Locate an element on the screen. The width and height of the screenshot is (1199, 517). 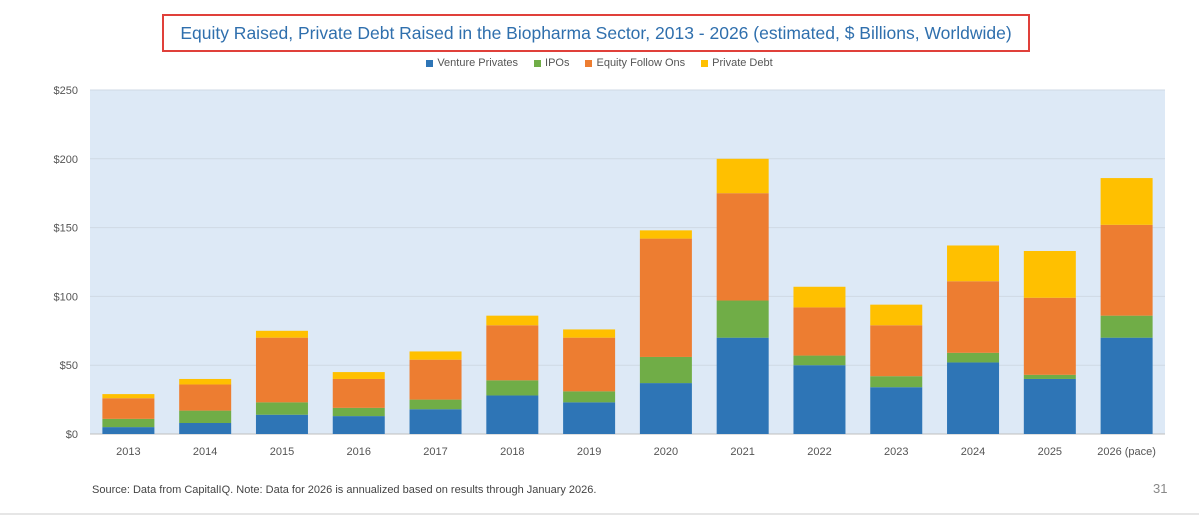
page-number: 31 is located at coordinates (1160, 488).